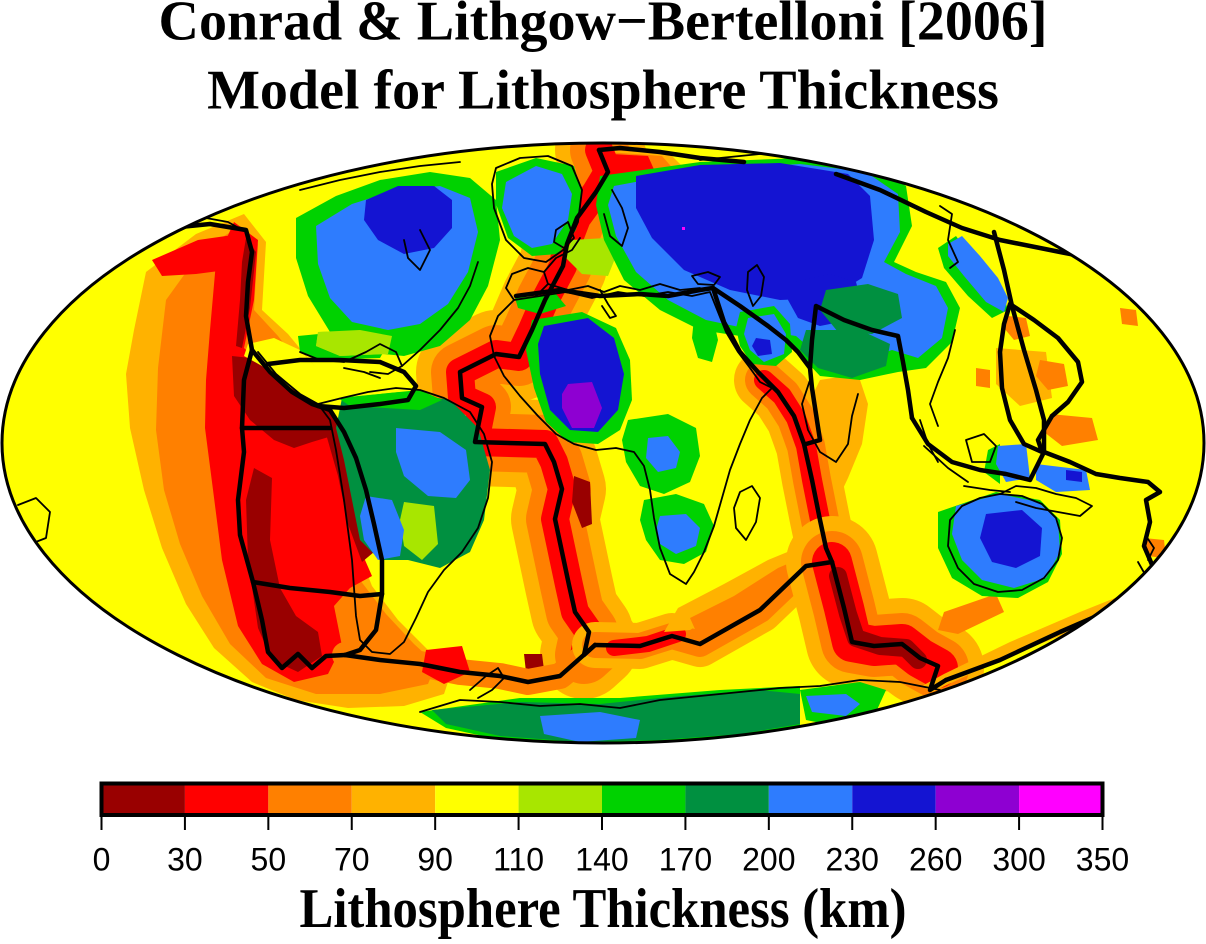 The width and height of the screenshot is (1206, 944). I want to click on svg-text:Model for Lithosphere Thicknes: Model for Lithosphere Thickness, so click(603, 91).